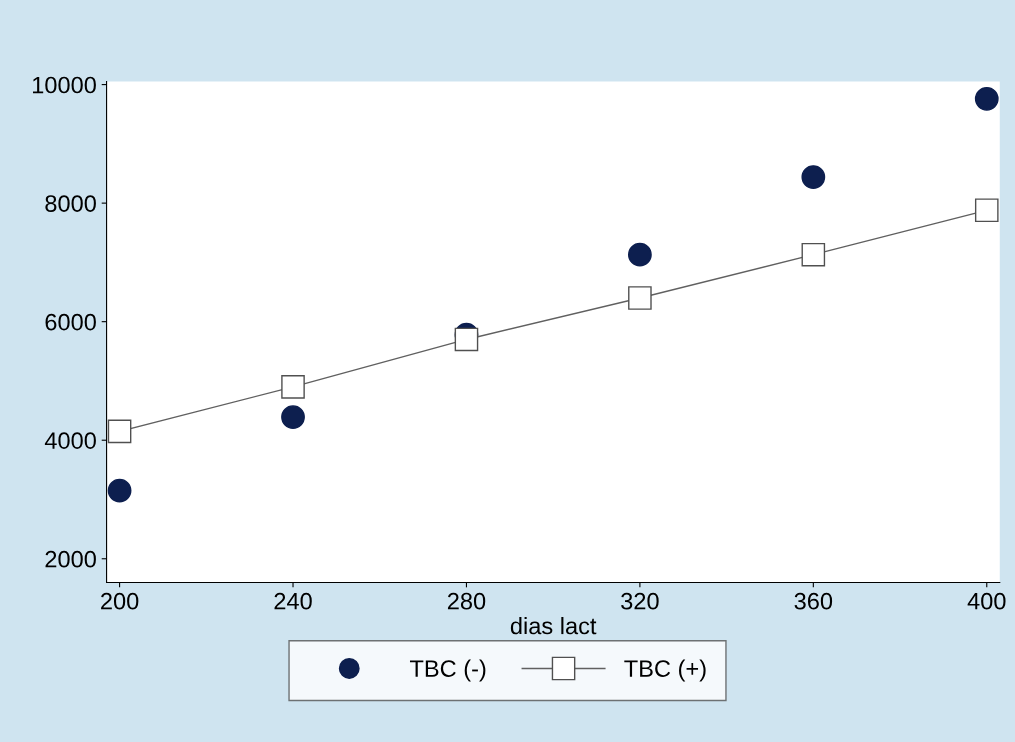 Image resolution: width=1015 pixels, height=742 pixels. What do you see at coordinates (813, 601) in the screenshot?
I see `x-tick-label: 360` at bounding box center [813, 601].